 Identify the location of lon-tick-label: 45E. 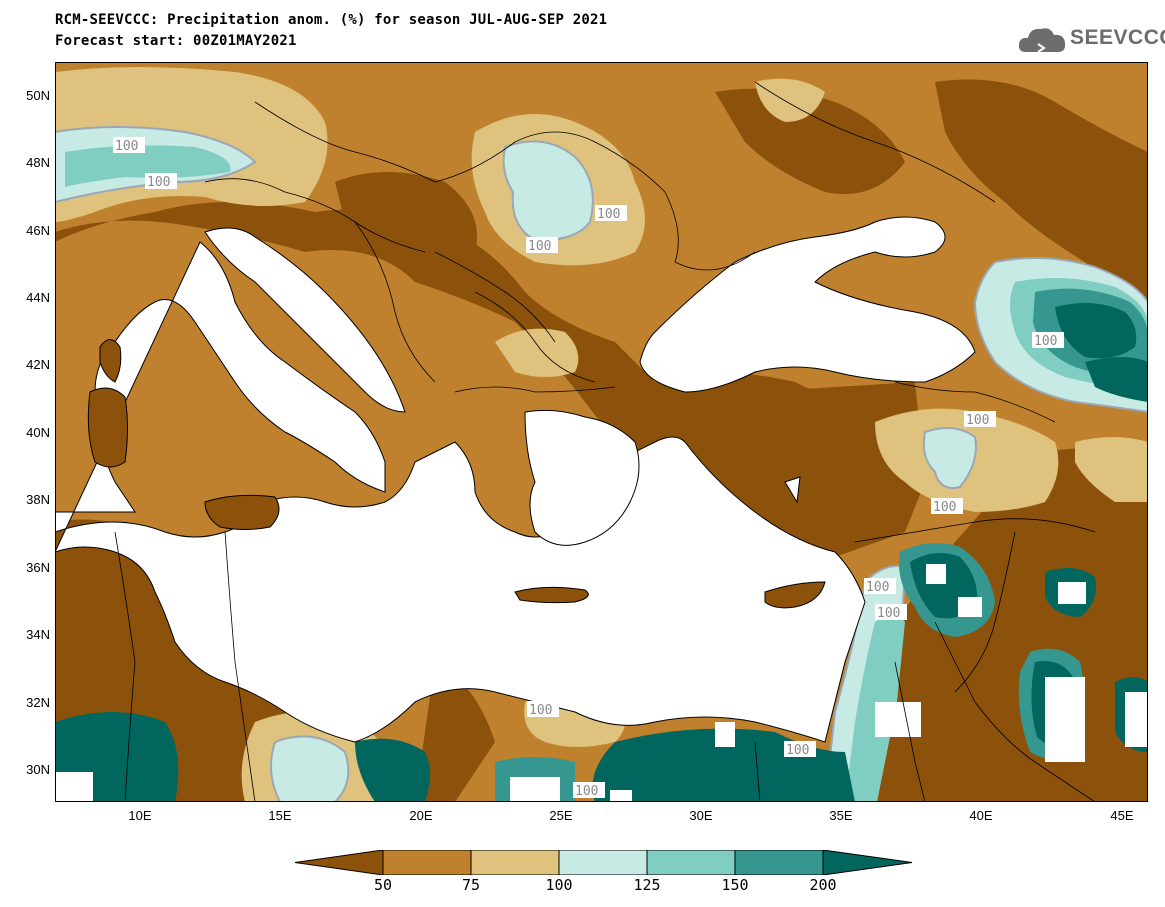
(1122, 815).